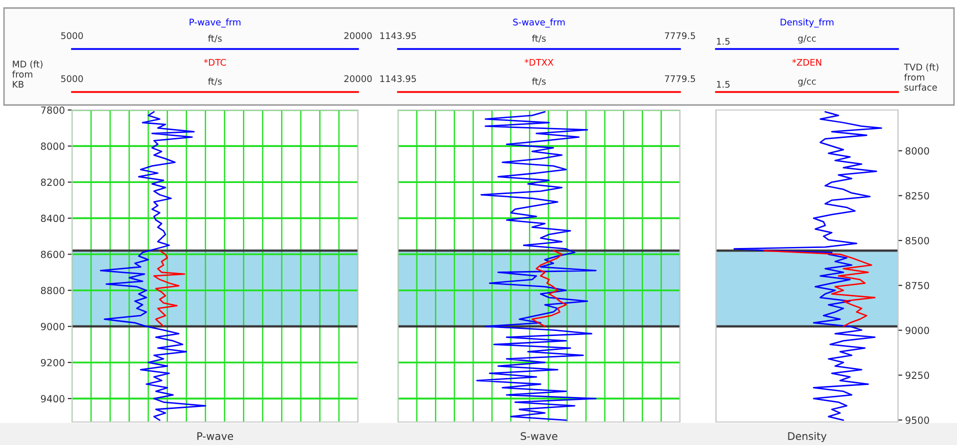  I want to click on x2-axis-title: g/cc, so click(807, 39).